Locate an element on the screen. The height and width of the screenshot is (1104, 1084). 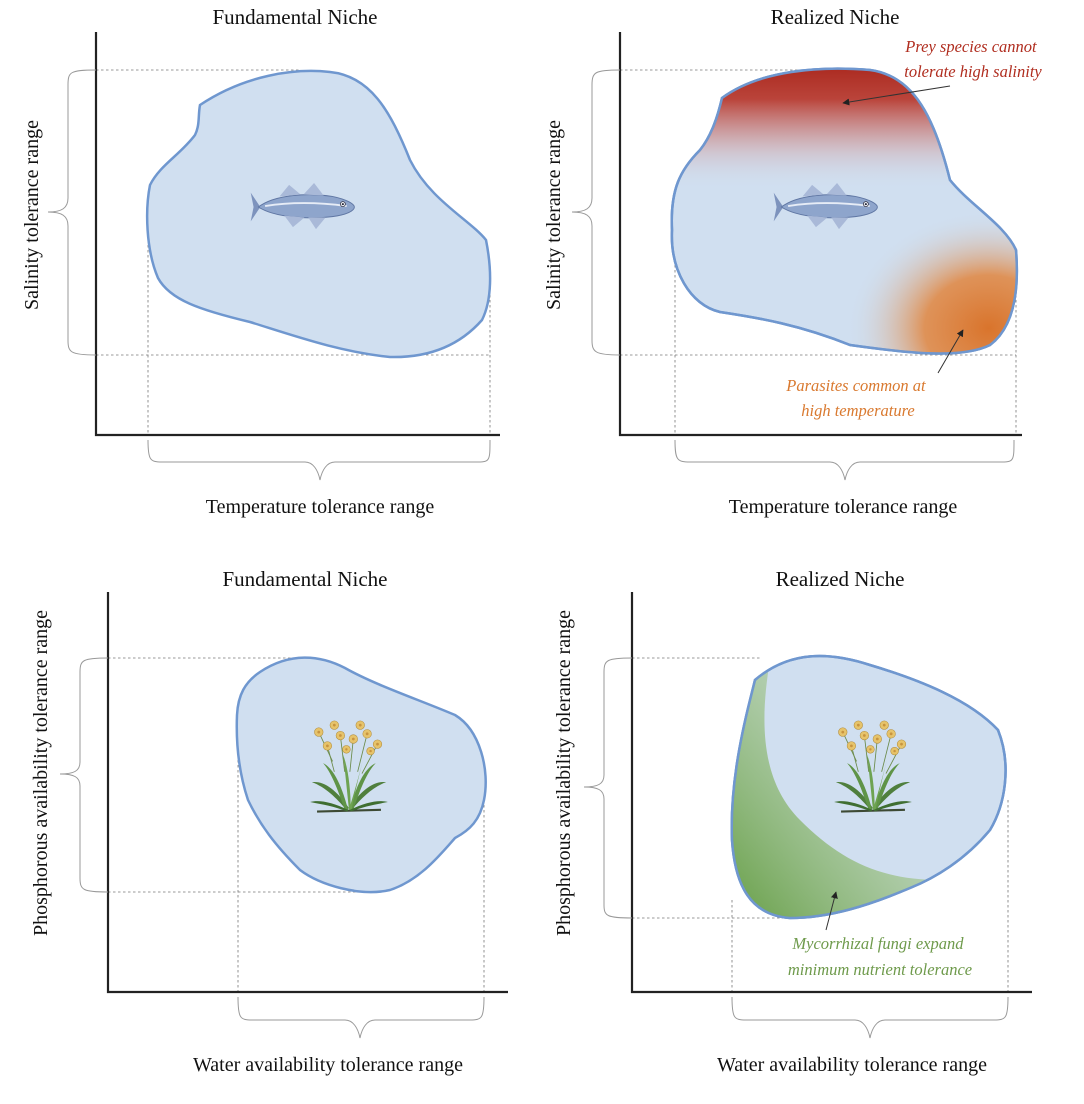
annotation-line: Mycorrhizal fungi expand is located at coordinates (877, 943).